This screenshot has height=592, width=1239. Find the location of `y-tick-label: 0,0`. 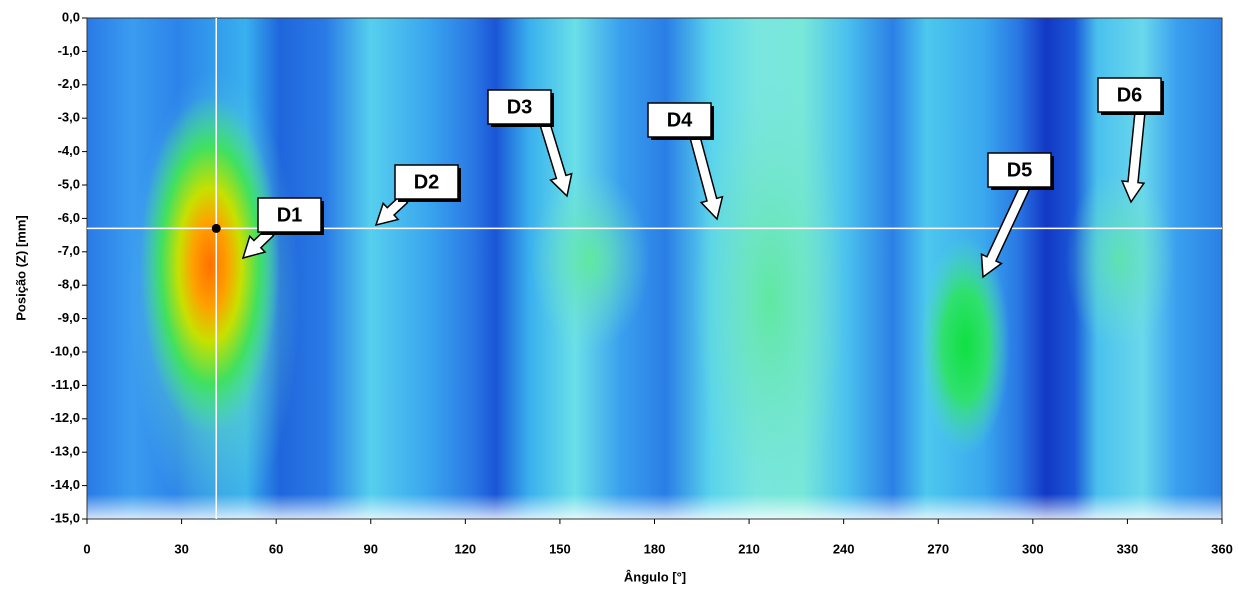

y-tick-label: 0,0 is located at coordinates (71, 16).